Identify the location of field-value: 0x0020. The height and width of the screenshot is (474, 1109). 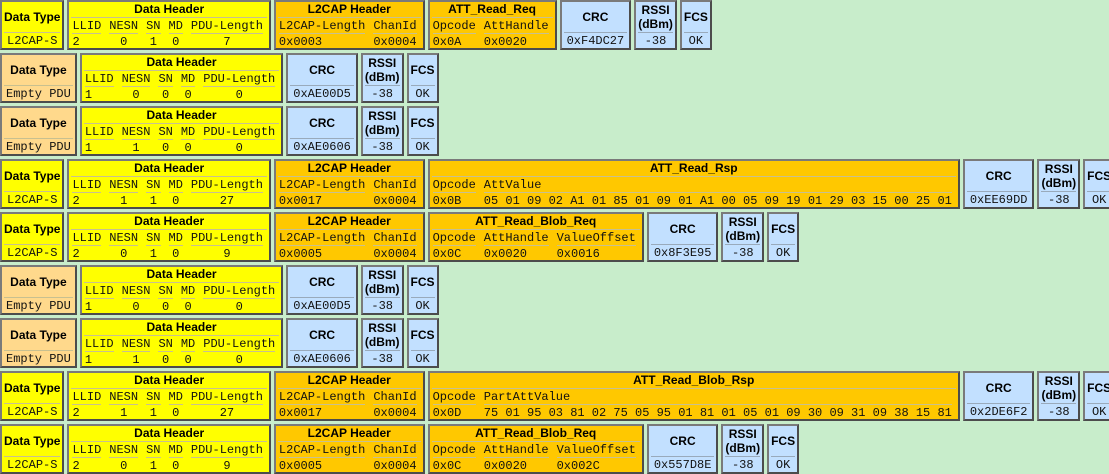
(505, 42).